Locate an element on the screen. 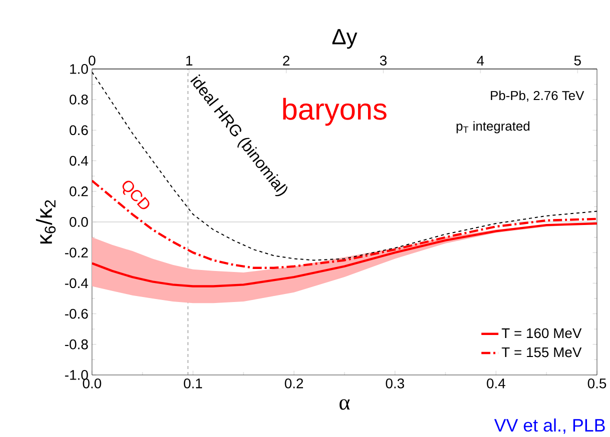  x2-tick-label: 3 is located at coordinates (383, 61).